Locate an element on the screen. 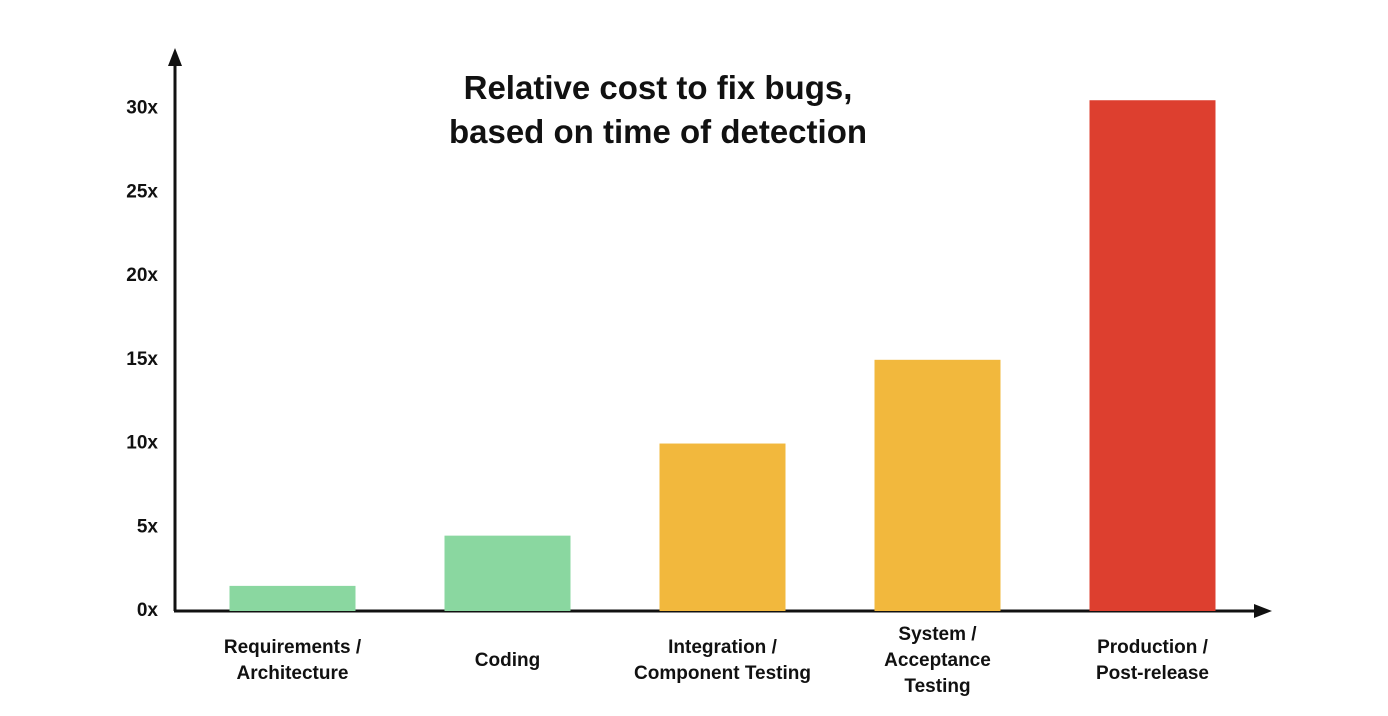  y-tick-label: 0x is located at coordinates (148, 610).